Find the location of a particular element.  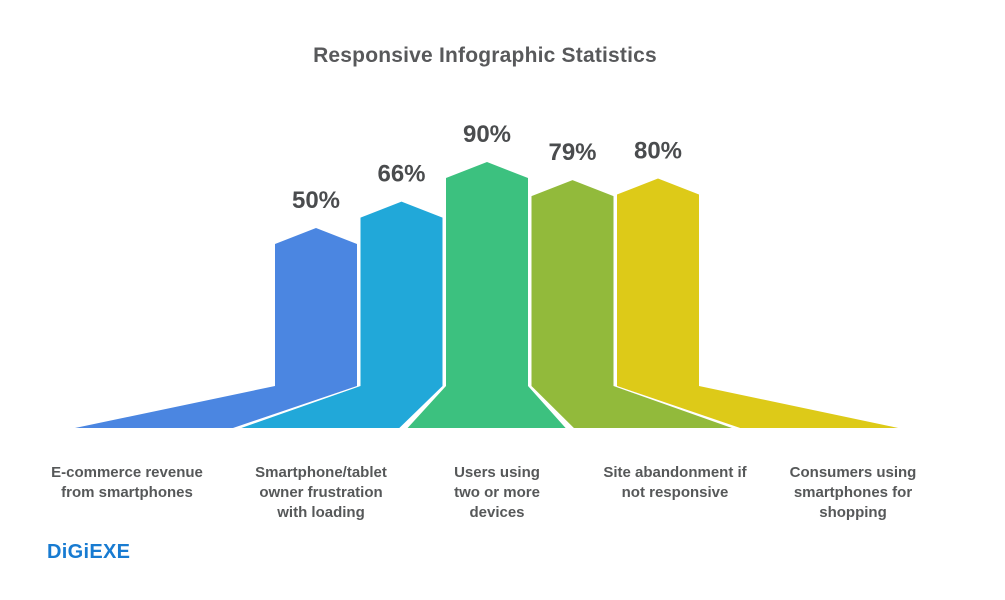

floor-fan-site-abandonment-if-not-responsive is located at coordinates (631, 407).